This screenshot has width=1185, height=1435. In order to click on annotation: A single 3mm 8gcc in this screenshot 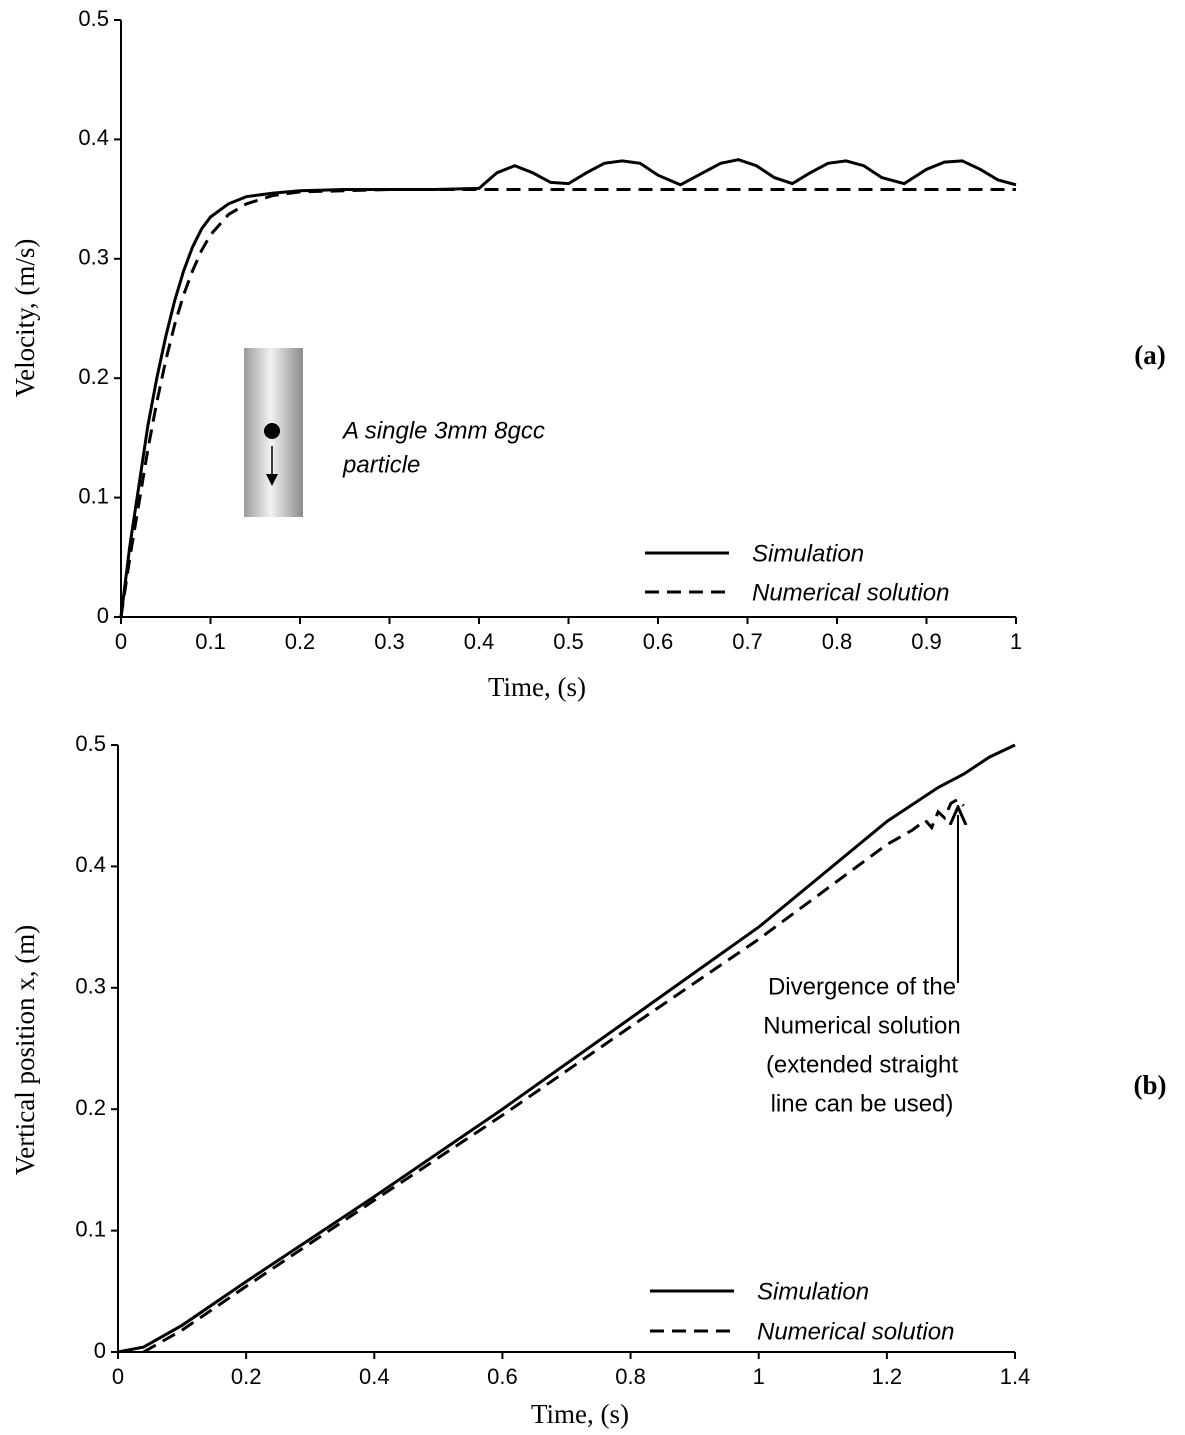, I will do `click(443, 430)`.